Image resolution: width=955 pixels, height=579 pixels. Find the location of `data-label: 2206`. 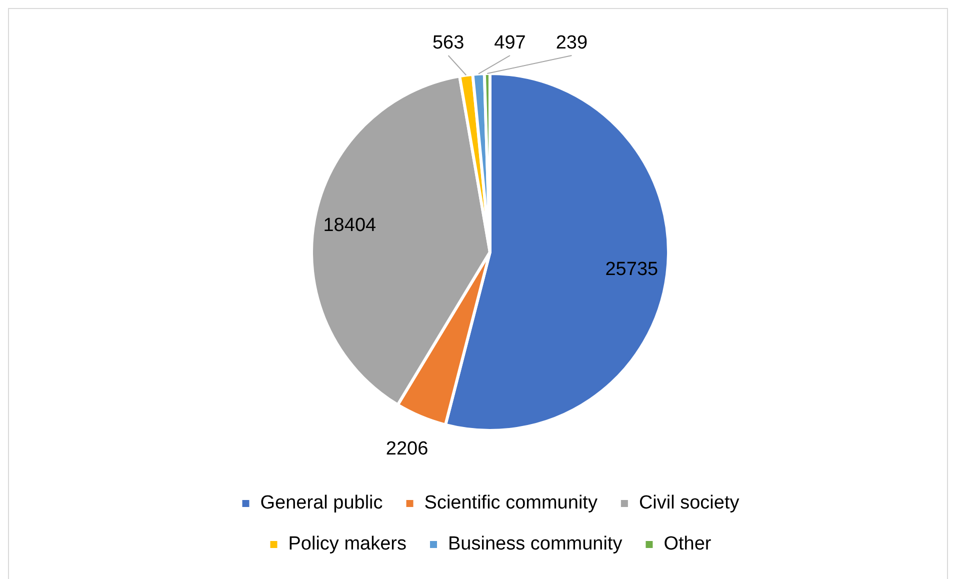

data-label: 2206 is located at coordinates (407, 449).